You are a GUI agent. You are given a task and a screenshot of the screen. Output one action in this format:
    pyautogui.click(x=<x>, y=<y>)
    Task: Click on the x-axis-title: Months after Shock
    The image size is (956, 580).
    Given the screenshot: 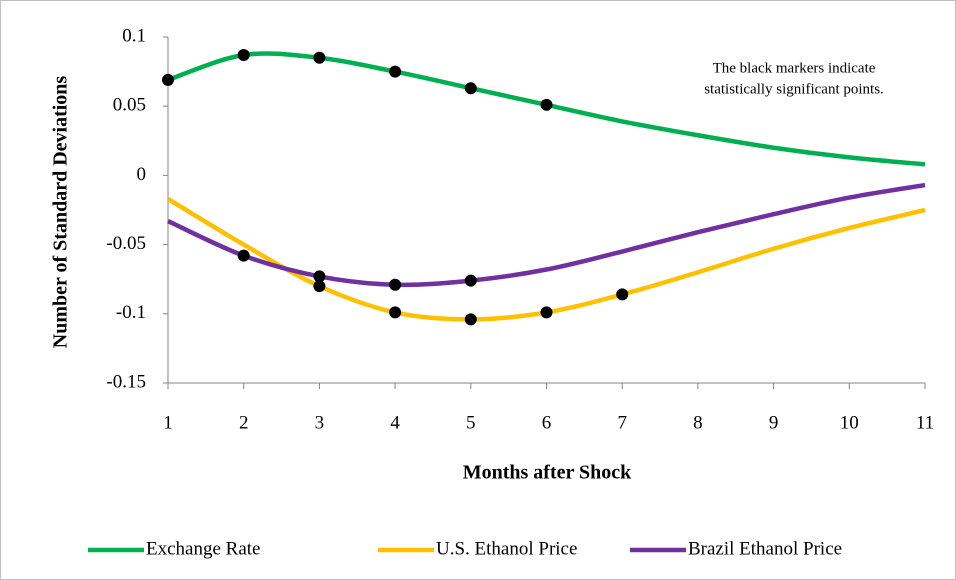 What is the action you would take?
    pyautogui.click(x=547, y=473)
    